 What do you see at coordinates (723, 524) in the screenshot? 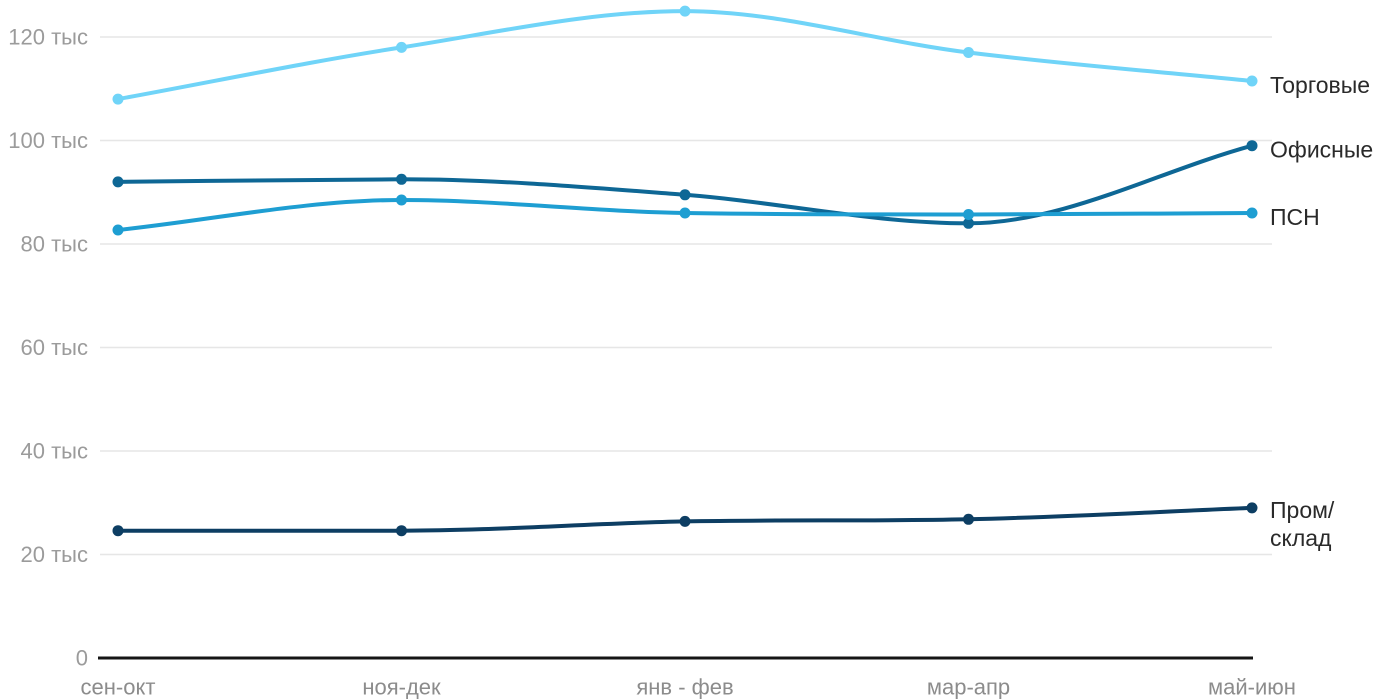
I see `series-пром-склад: Пром/склад` at bounding box center [723, 524].